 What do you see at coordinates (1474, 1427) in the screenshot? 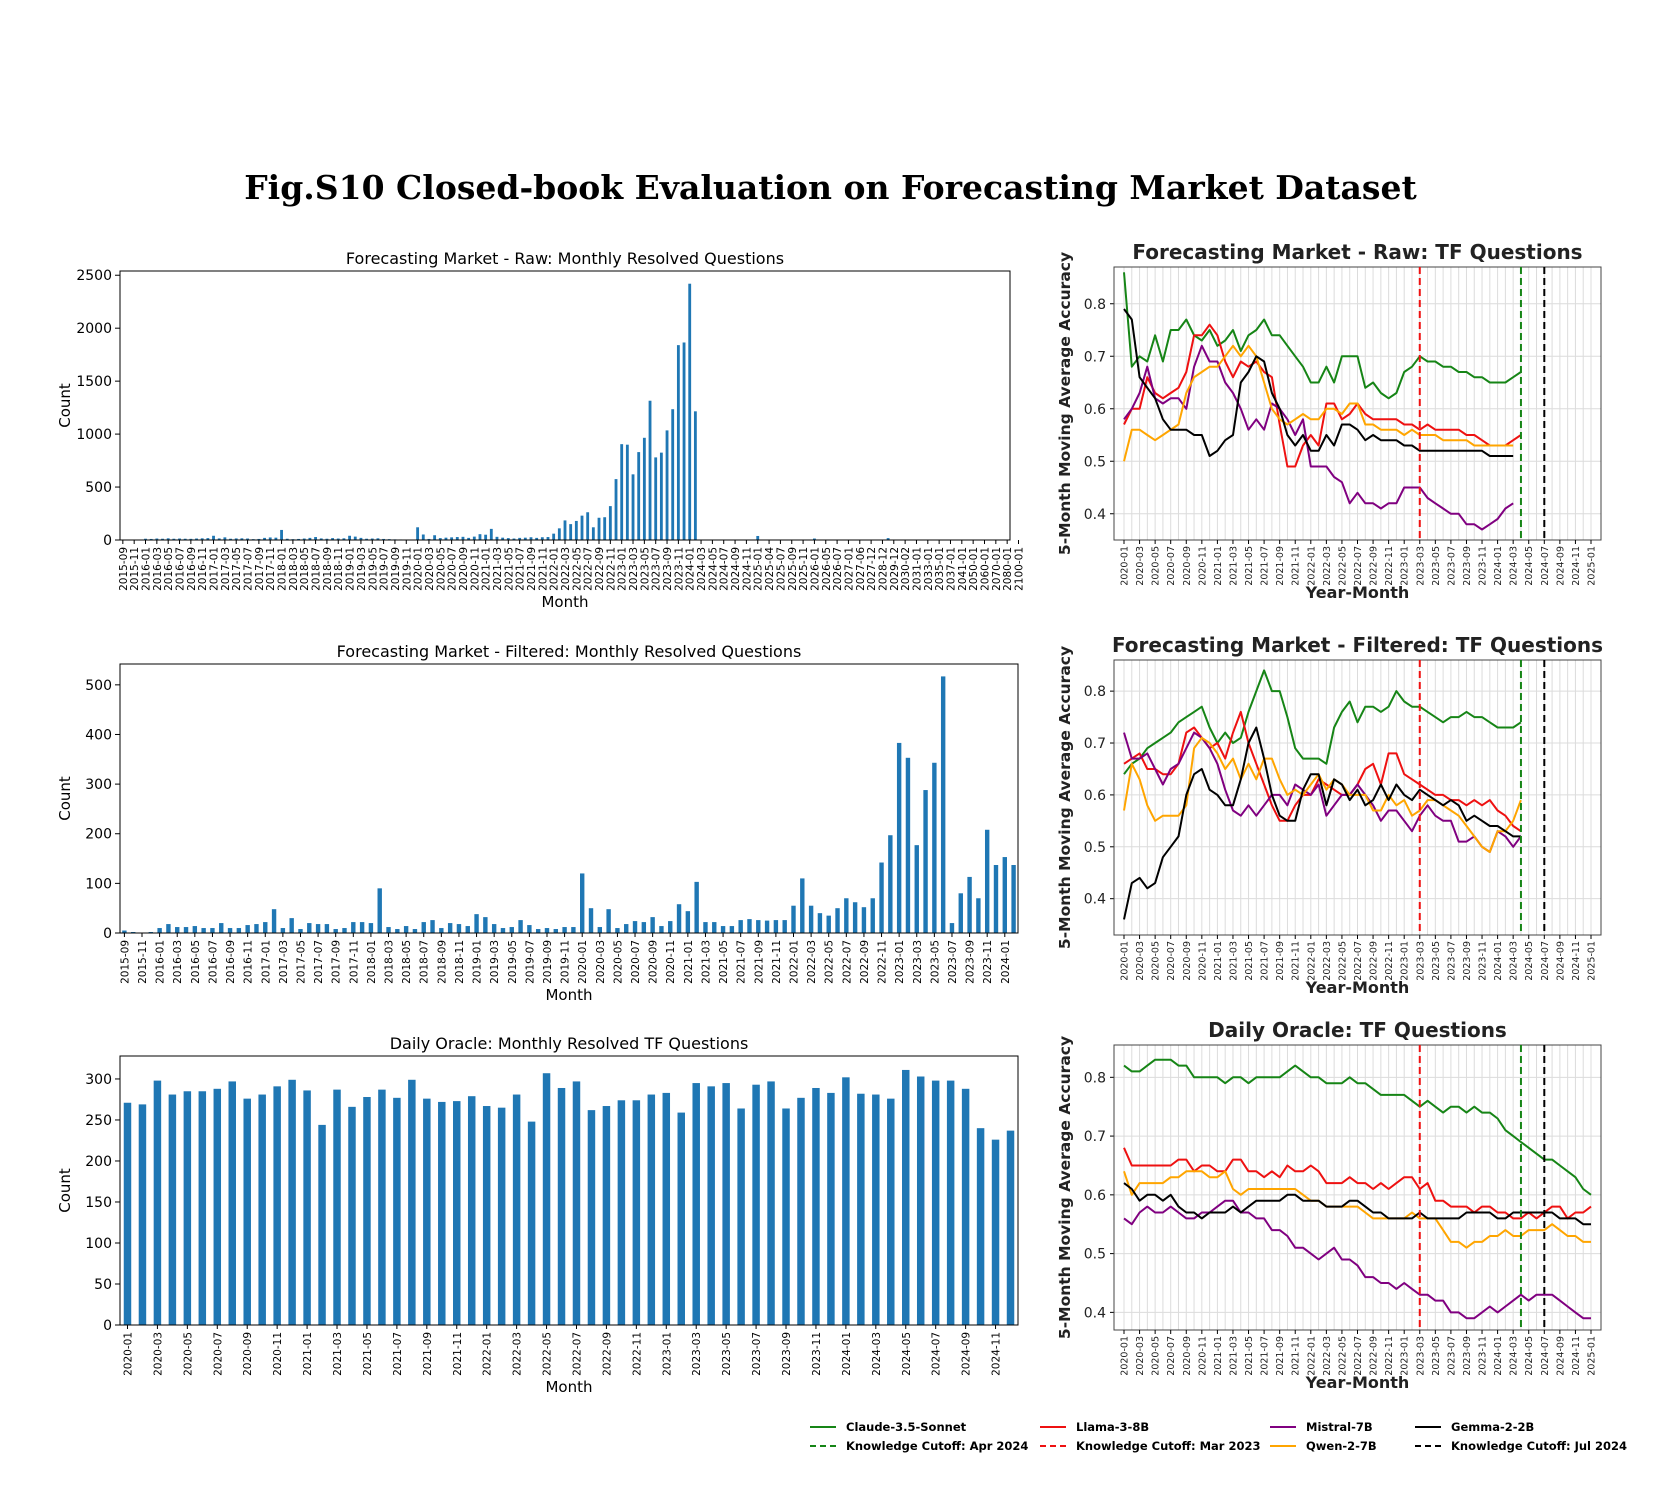
I see `legend-item: Gemma-2-2B` at bounding box center [1474, 1427].